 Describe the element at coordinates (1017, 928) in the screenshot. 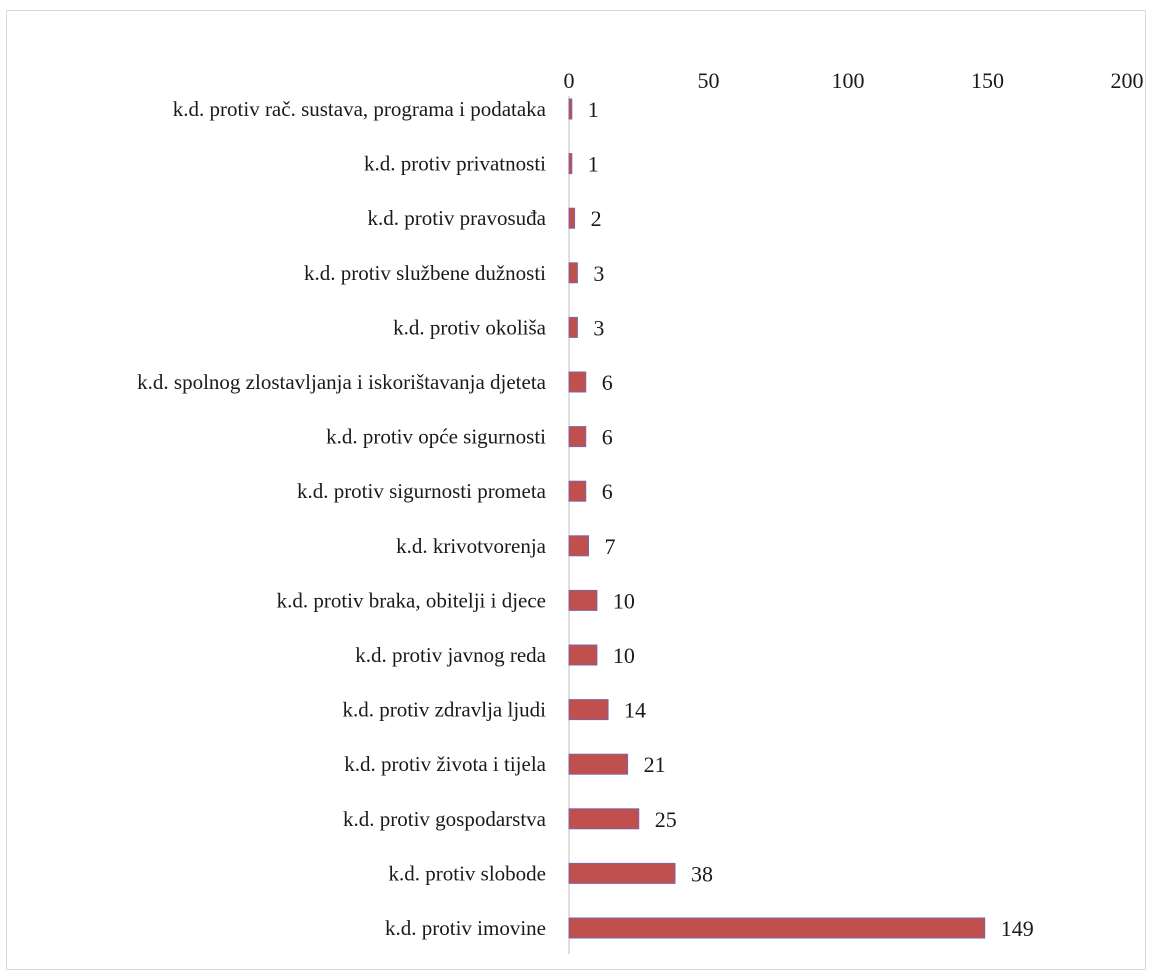

I see `value-label: 149` at that location.